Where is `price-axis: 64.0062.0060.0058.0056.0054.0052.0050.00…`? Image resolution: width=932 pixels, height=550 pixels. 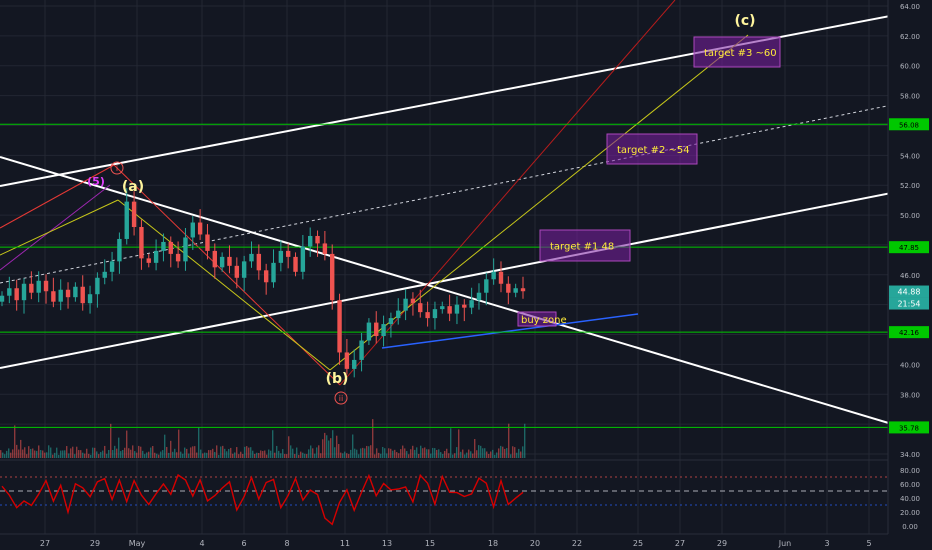 price-axis: 64.0062.0060.0058.0056.0054.0052.0050.00… is located at coordinates (909, 267).